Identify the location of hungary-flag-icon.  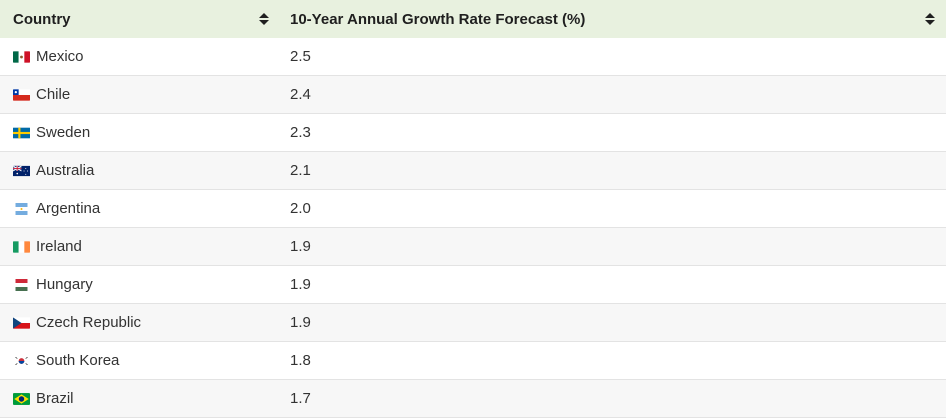
(21, 284).